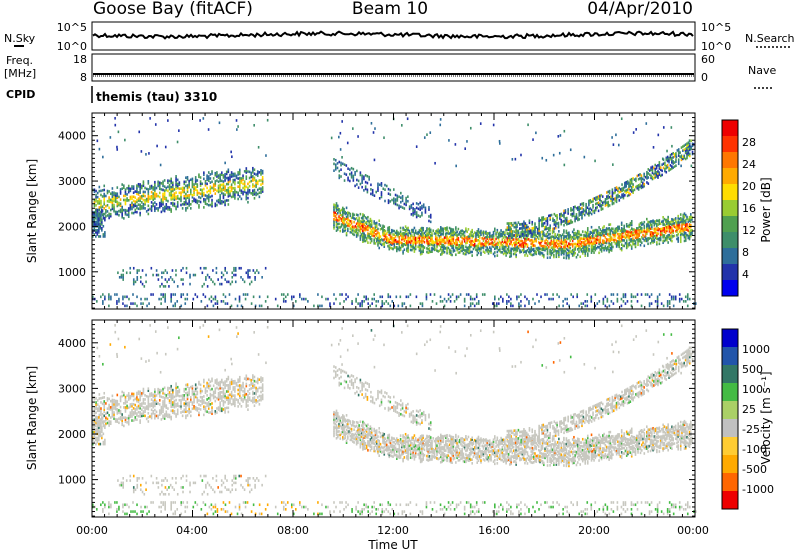 The height and width of the screenshot is (554, 800). I want to click on nsky-trace, so click(393, 35).